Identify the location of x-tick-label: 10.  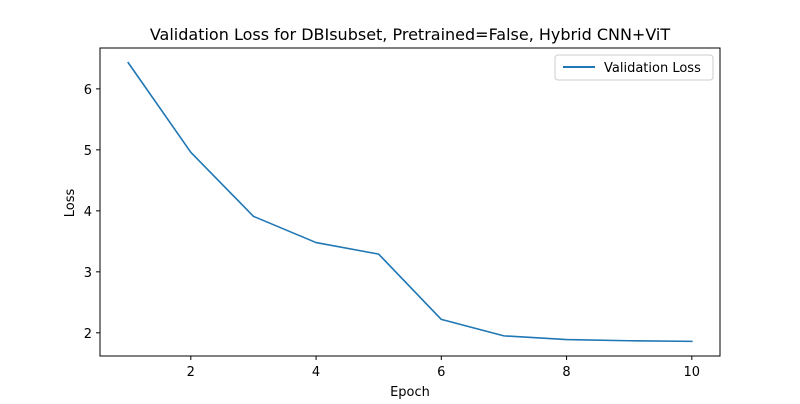
(692, 372).